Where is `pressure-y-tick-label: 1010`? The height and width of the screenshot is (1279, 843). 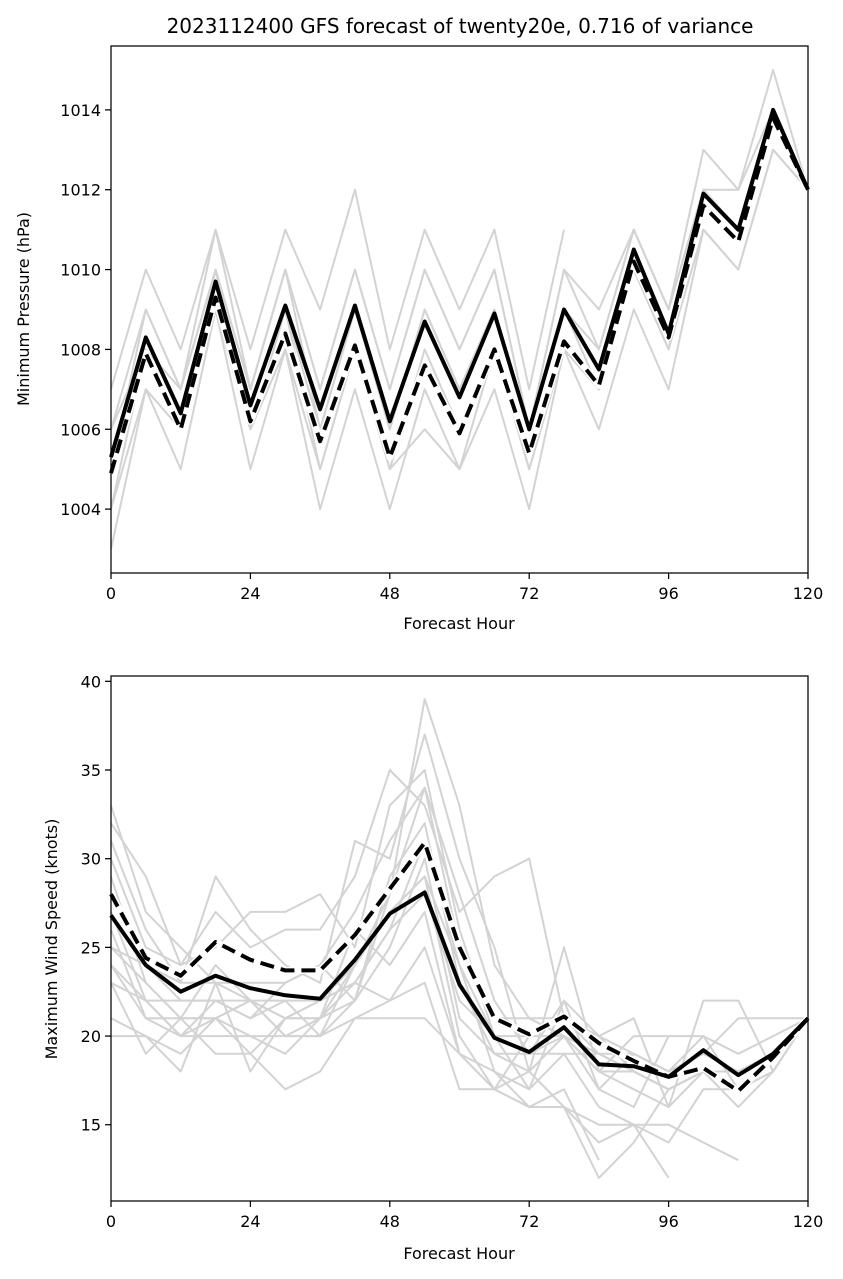
pressure-y-tick-label: 1010 is located at coordinates (80, 270).